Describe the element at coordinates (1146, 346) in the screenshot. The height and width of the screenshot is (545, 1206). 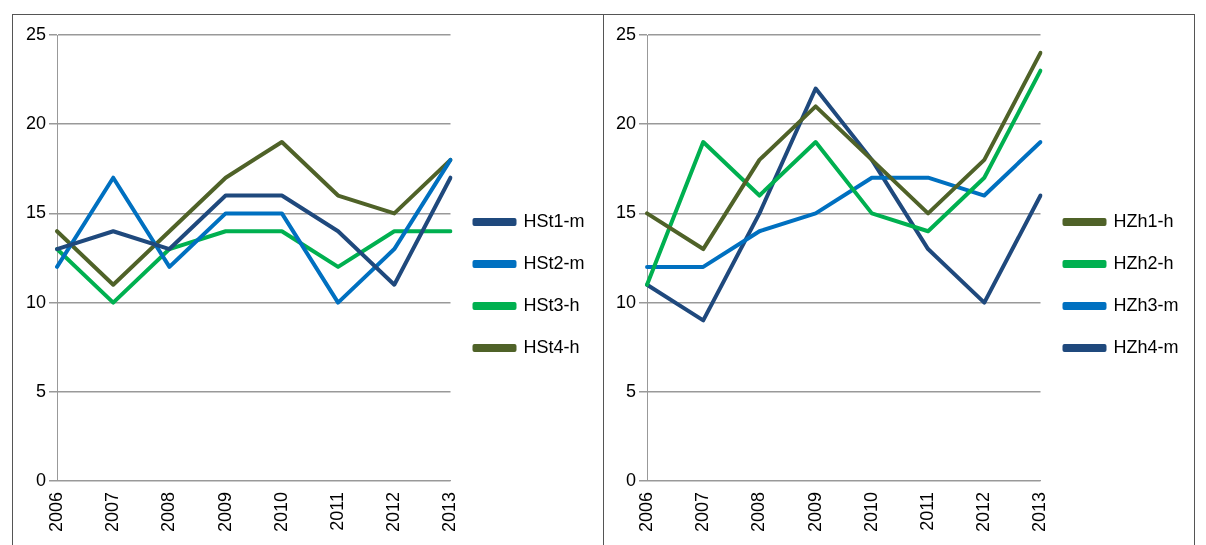
I see `legend-label: HZh4-m` at that location.